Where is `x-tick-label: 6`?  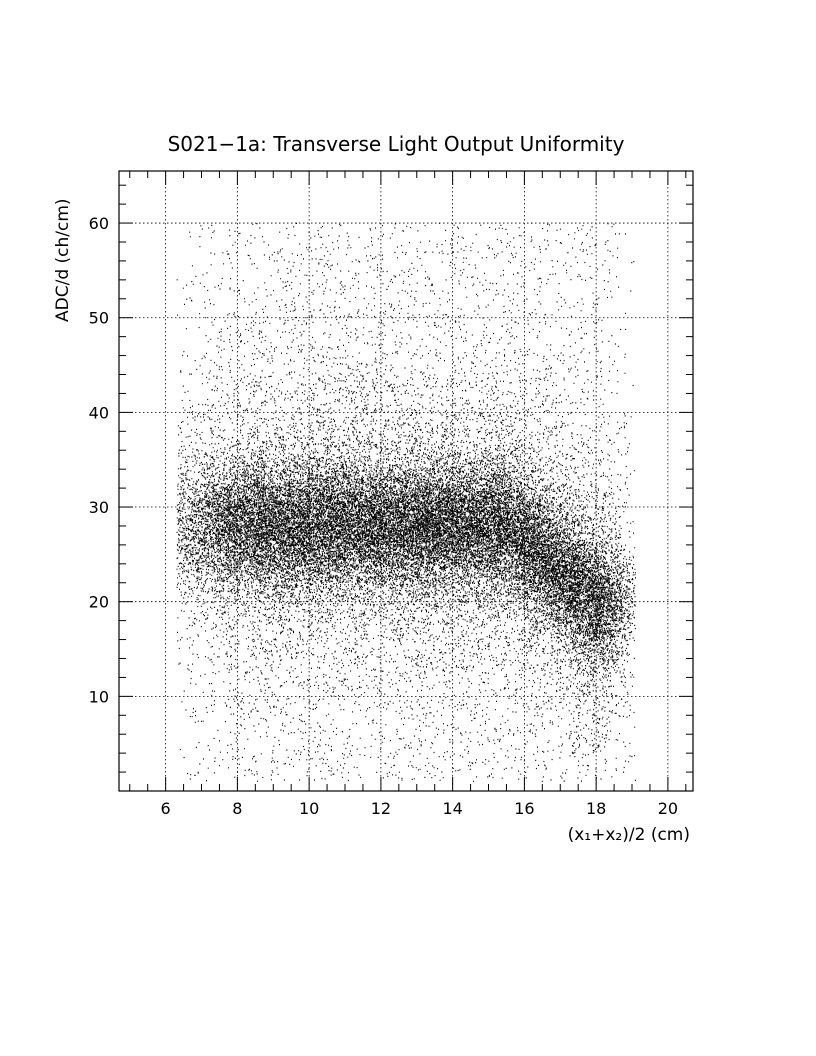 x-tick-label: 6 is located at coordinates (166, 808).